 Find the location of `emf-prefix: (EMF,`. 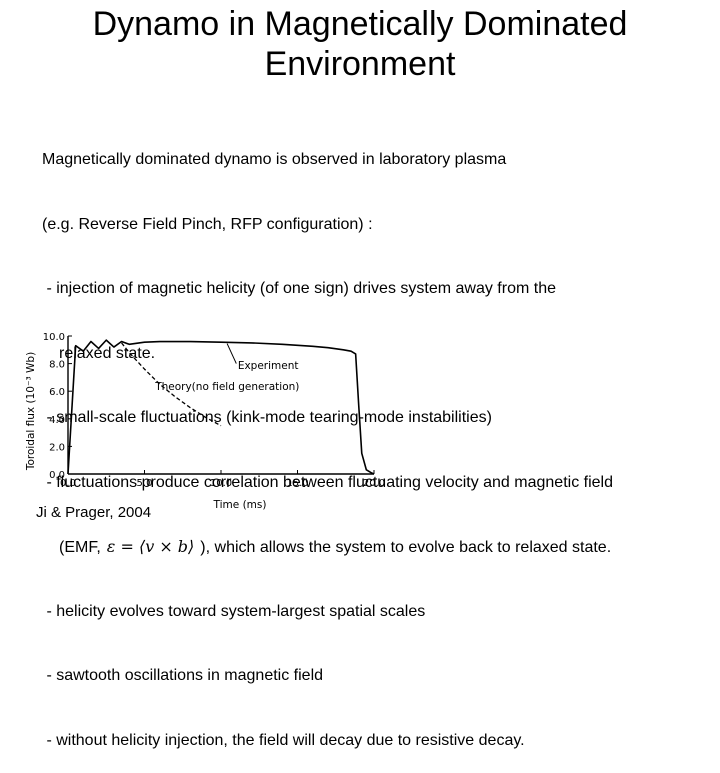

emf-prefix: (EMF, is located at coordinates (80, 547).